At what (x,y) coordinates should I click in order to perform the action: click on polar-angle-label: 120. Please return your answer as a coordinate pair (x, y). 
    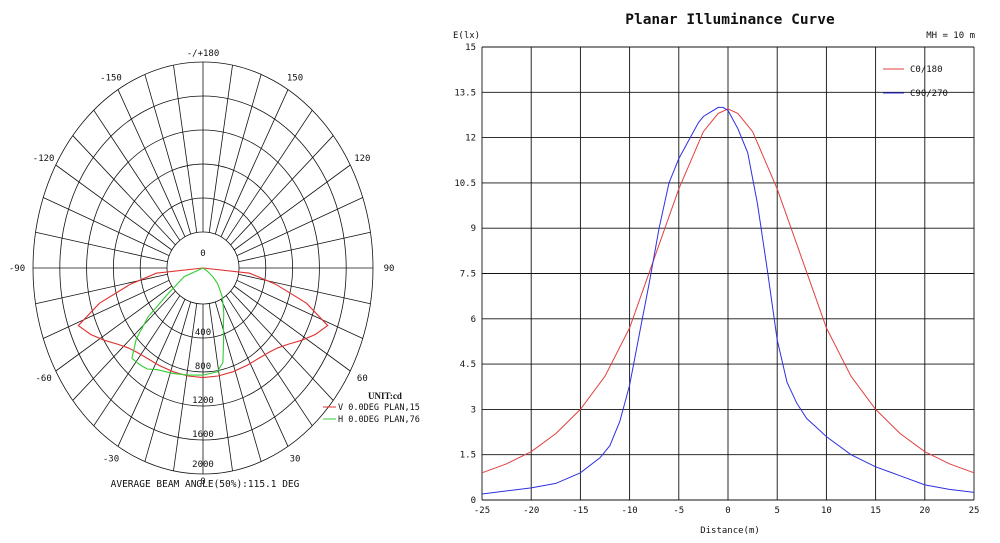
    Looking at the image, I should click on (362, 159).